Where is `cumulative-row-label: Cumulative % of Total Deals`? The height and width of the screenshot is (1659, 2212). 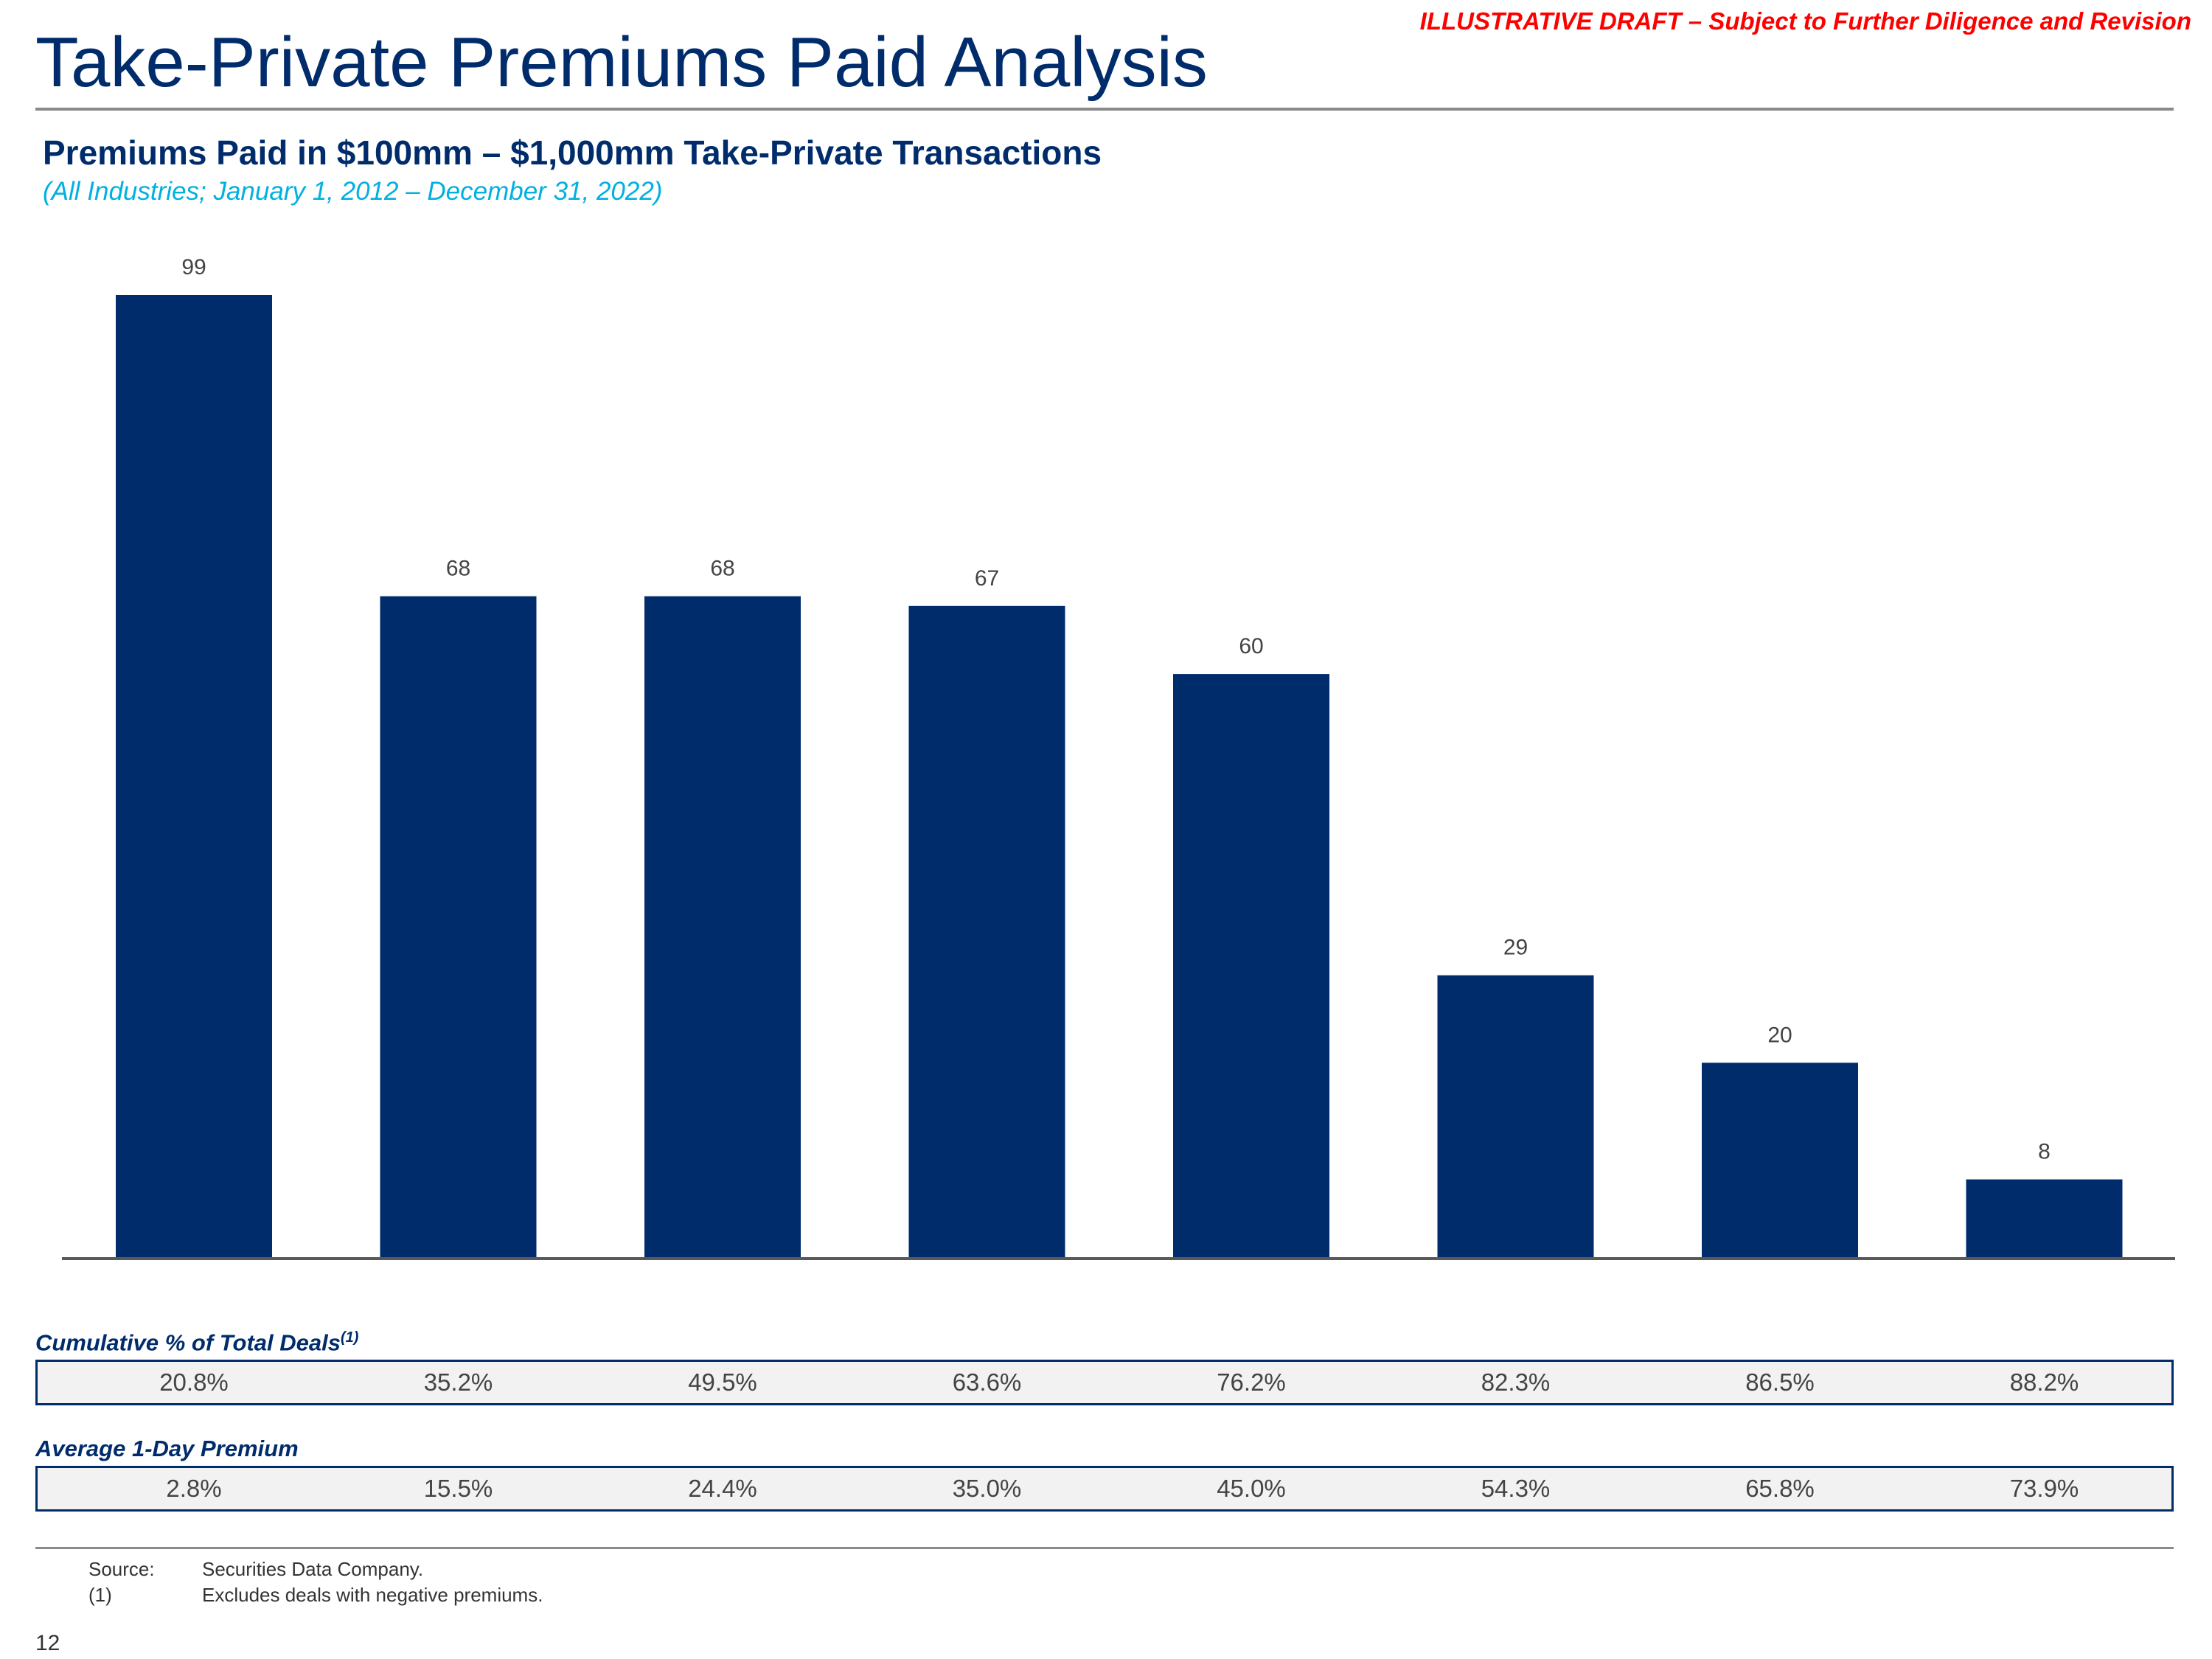 cumulative-row-label: Cumulative % of Total Deals is located at coordinates (188, 1342).